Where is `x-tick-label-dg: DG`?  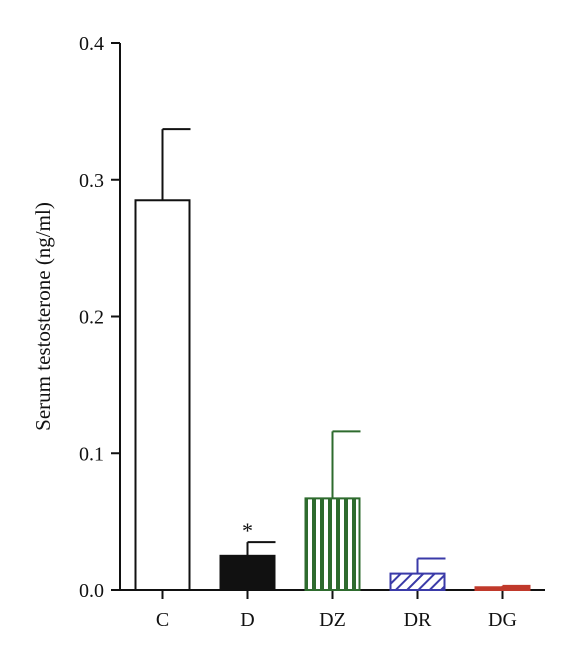
x-tick-label-dg: DG is located at coordinates (502, 620).